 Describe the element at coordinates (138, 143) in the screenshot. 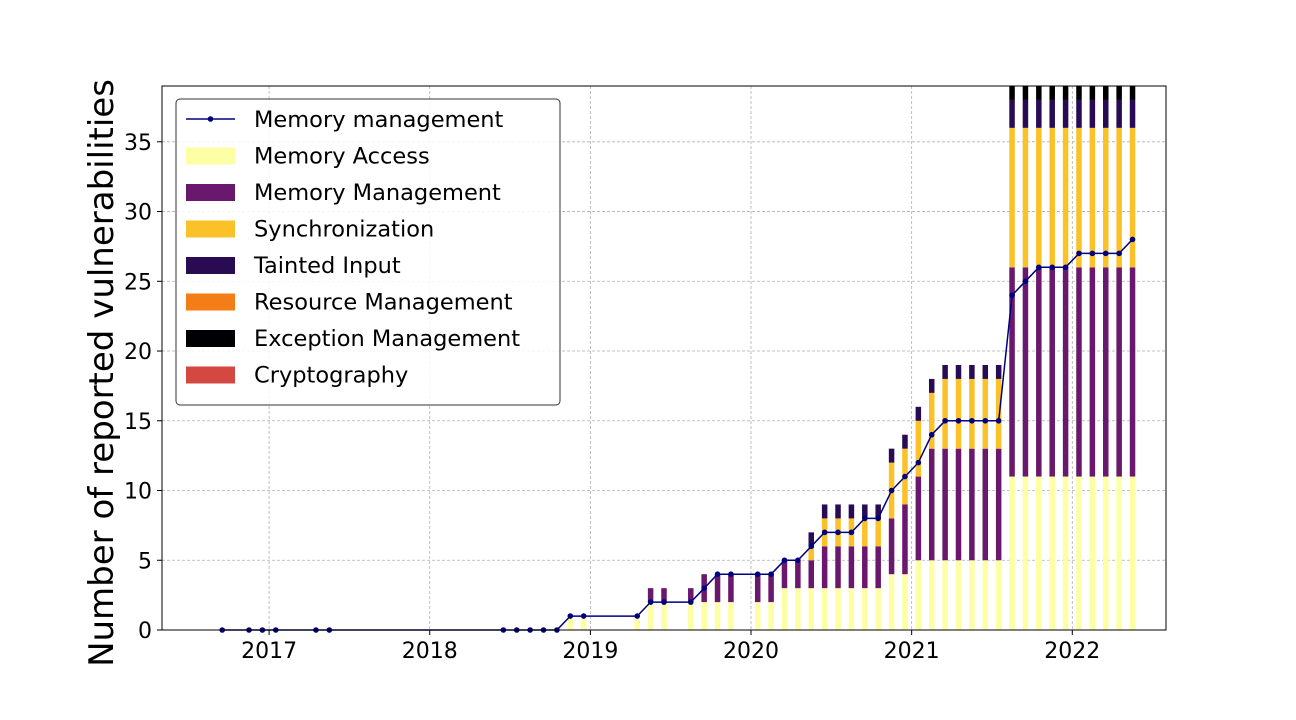

I see `y-tick-label: 35` at that location.